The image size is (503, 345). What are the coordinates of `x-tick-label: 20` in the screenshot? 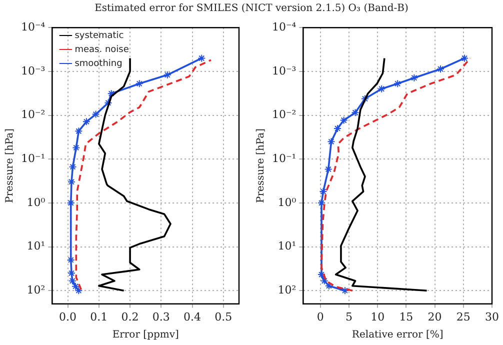 It's located at (435, 317).